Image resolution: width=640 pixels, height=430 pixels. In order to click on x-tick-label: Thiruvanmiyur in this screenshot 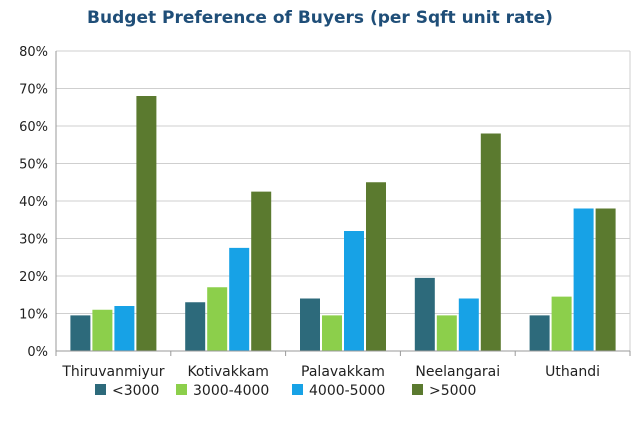, I will do `click(112, 372)`.